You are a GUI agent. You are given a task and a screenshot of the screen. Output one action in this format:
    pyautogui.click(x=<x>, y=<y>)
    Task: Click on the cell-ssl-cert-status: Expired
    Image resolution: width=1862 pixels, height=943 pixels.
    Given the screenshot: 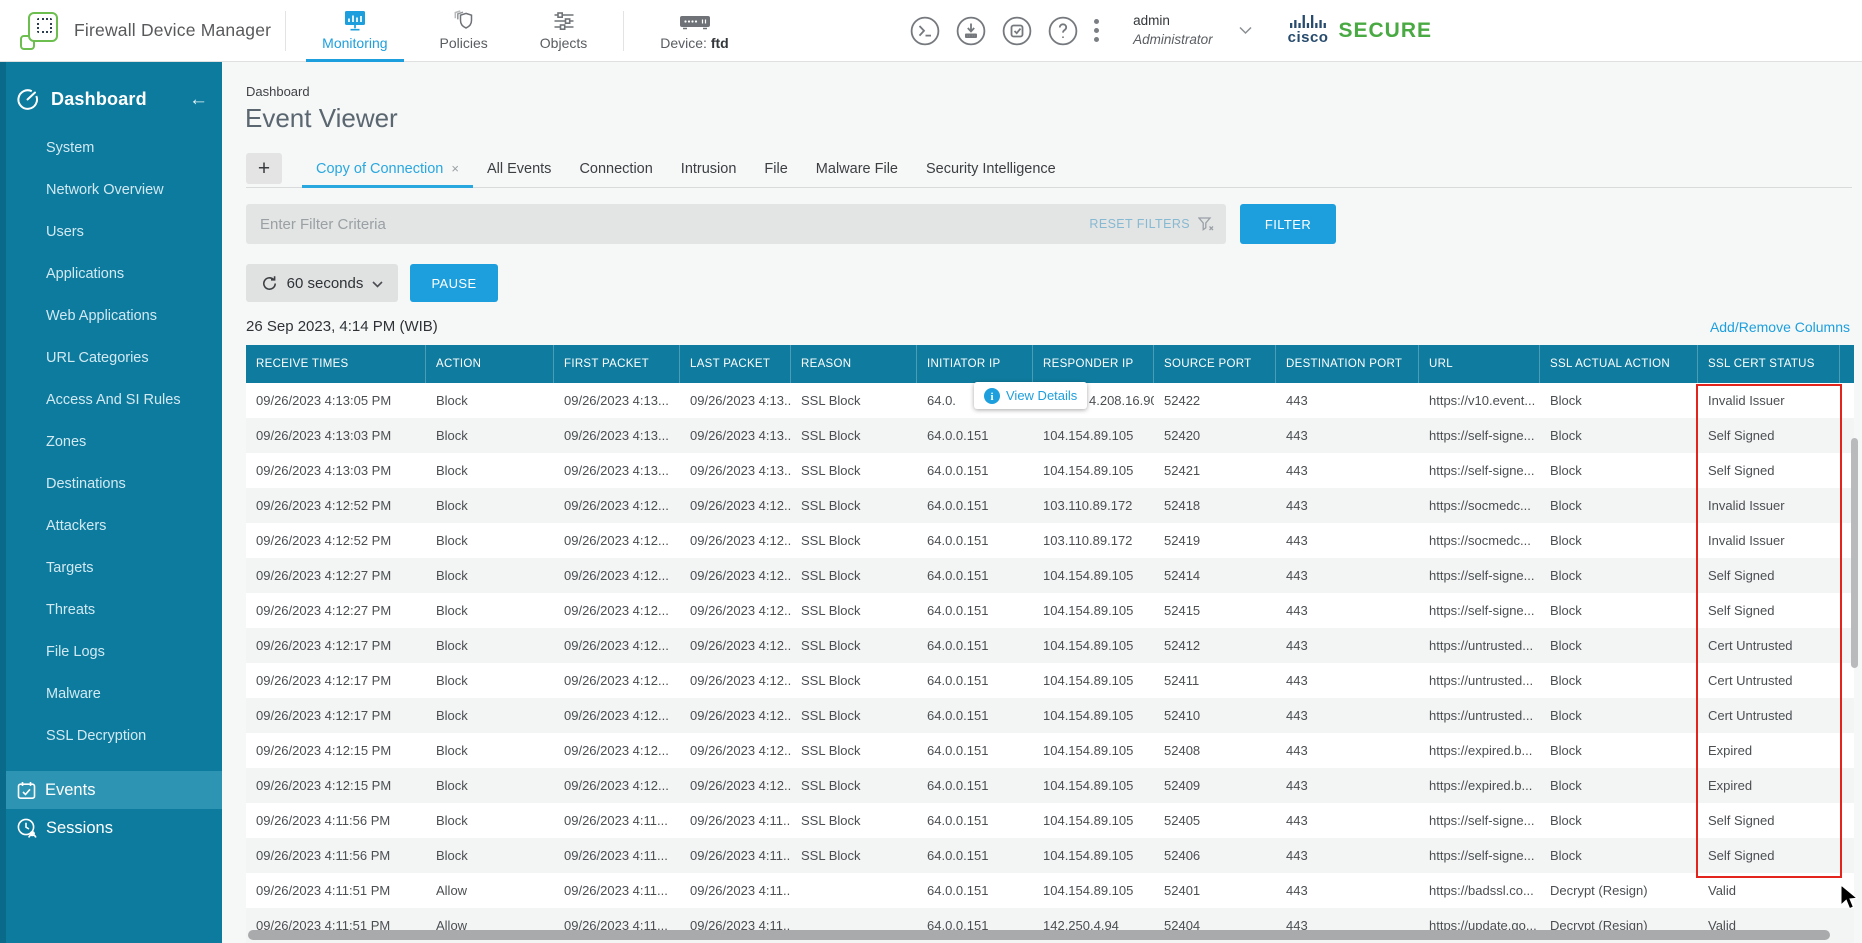 What is the action you would take?
    pyautogui.click(x=1730, y=785)
    